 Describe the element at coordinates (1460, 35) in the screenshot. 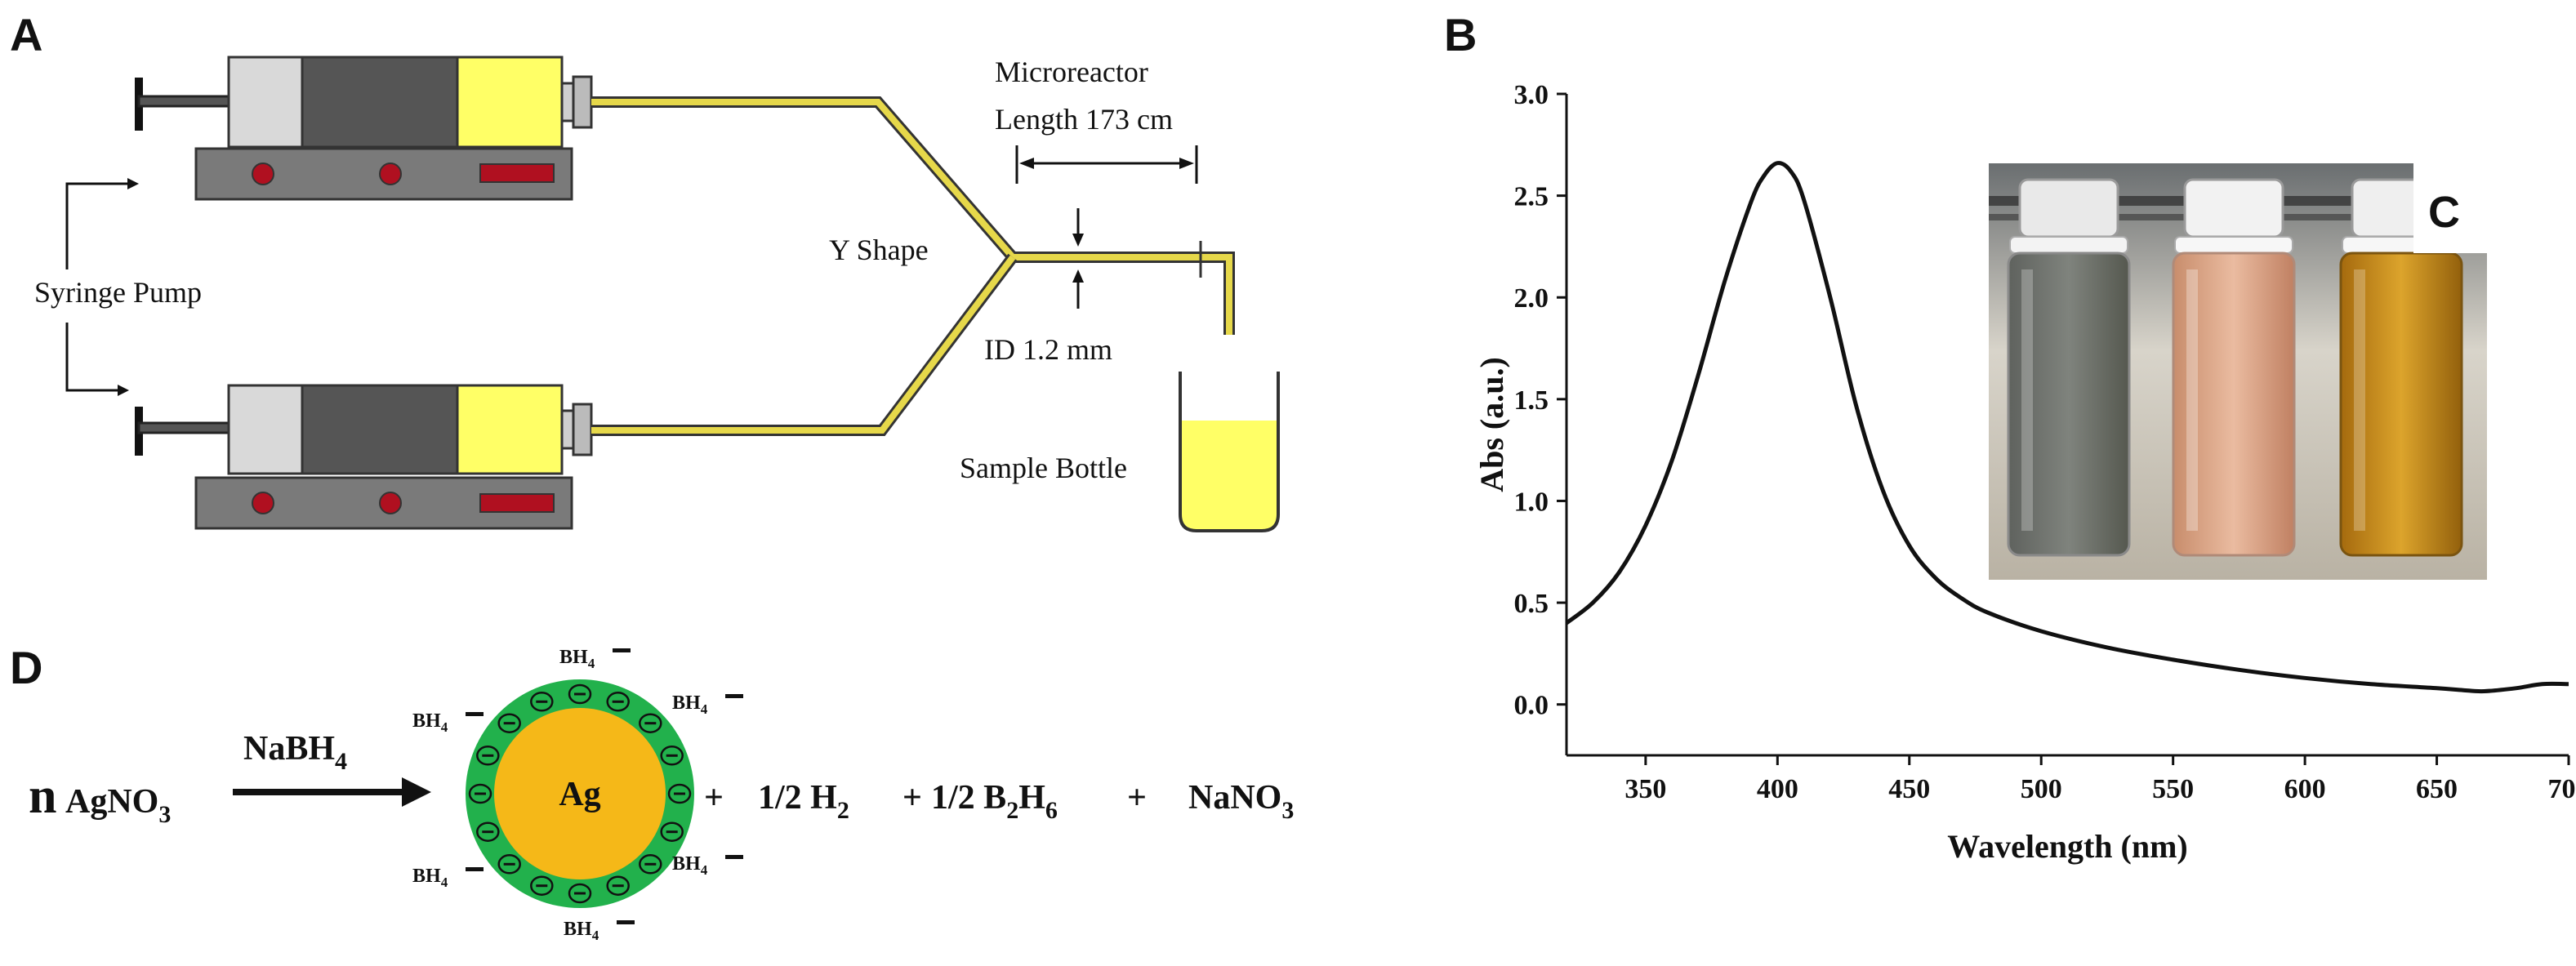

I see `panel-label-b: B` at that location.